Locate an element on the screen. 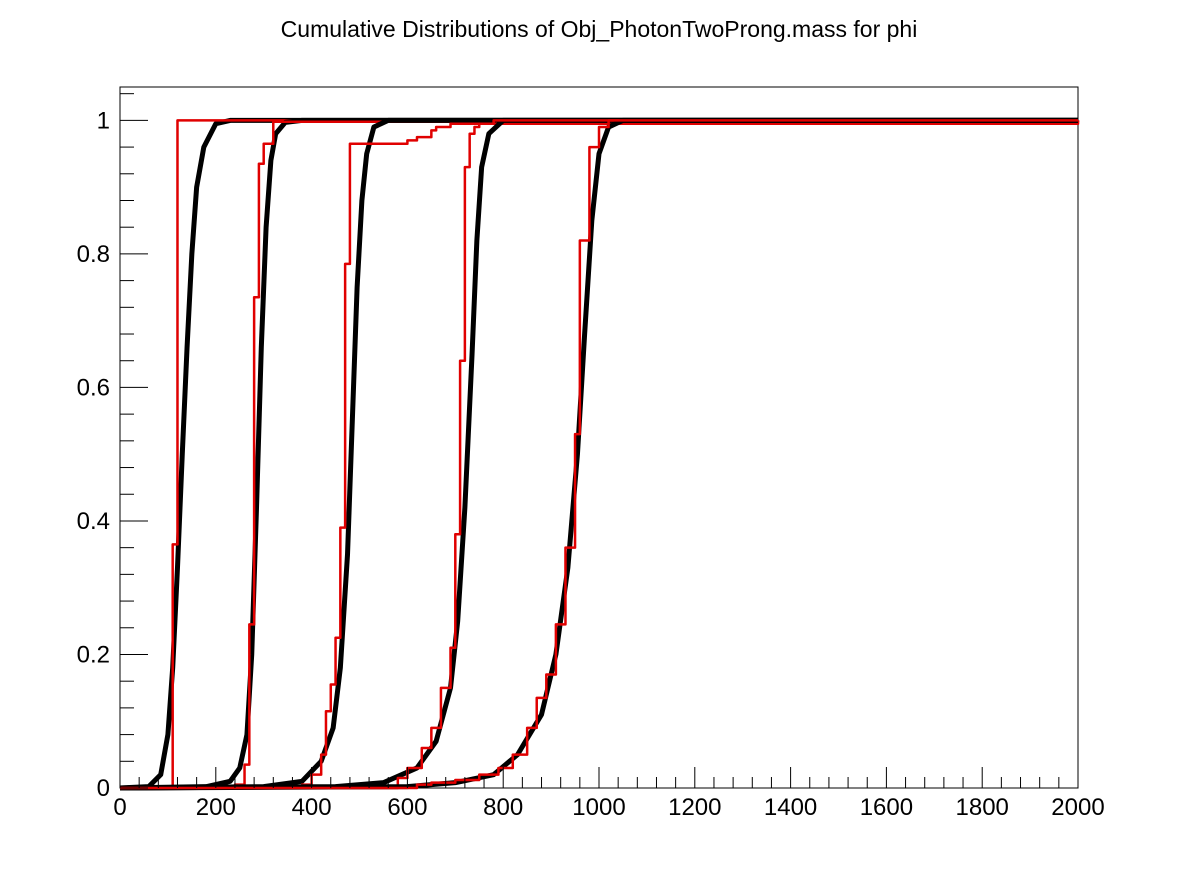 This screenshot has width=1198, height=875. x-tick-label: 800 is located at coordinates (503, 807).